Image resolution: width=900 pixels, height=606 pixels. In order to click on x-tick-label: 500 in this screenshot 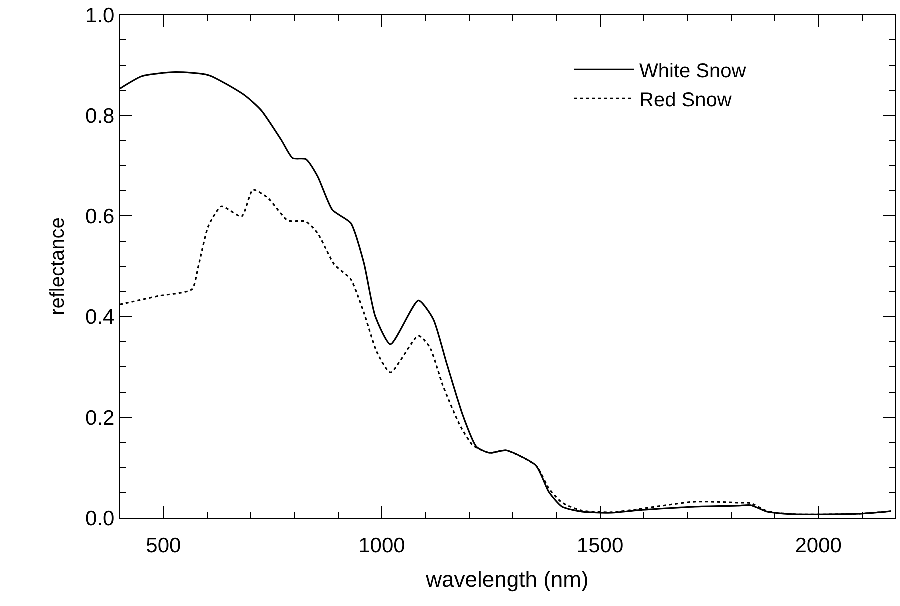, I will do `click(164, 546)`.